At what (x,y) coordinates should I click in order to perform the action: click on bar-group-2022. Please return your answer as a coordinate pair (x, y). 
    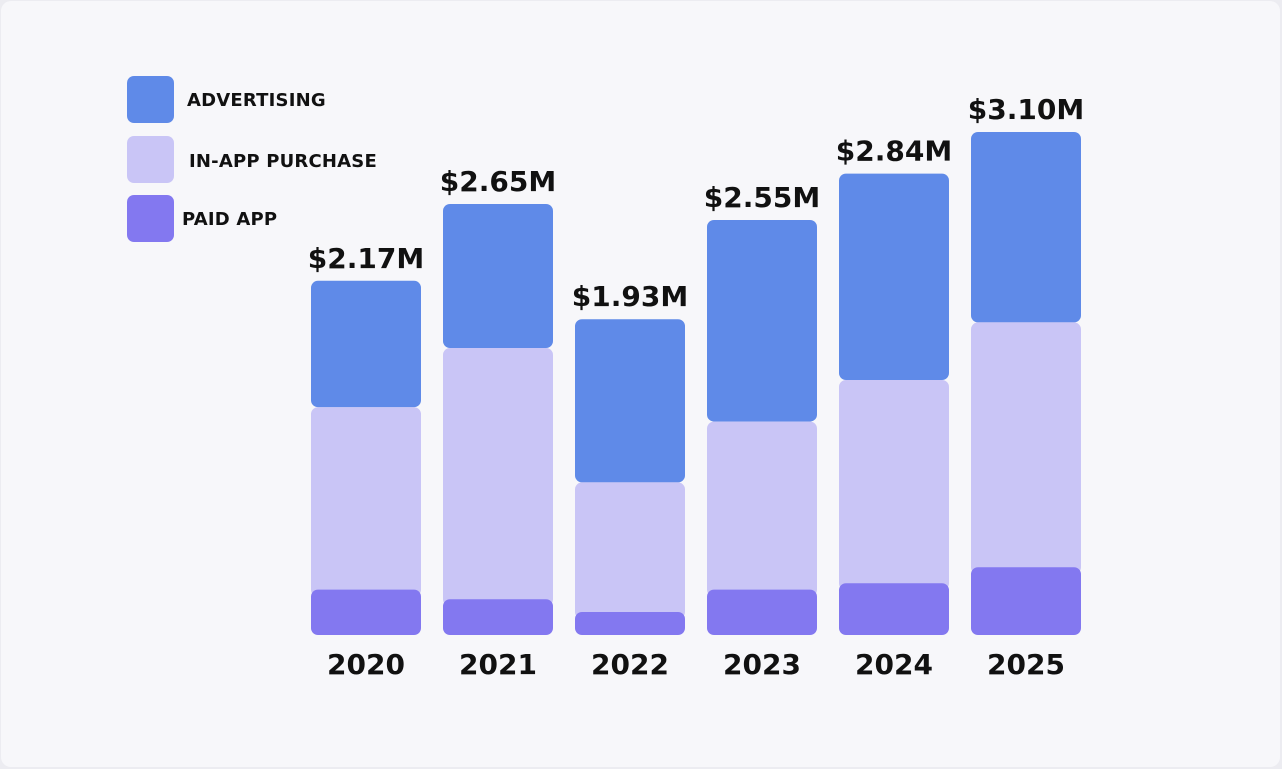
    Looking at the image, I should click on (630, 477).